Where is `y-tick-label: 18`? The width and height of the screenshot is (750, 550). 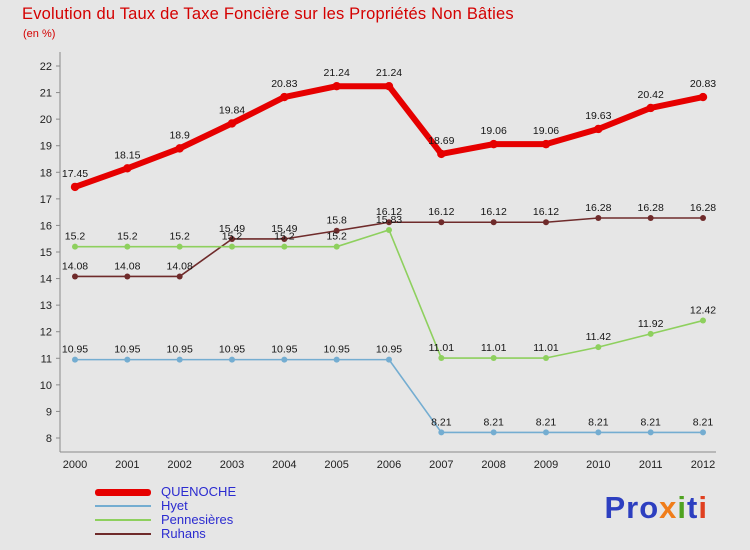 y-tick-label: 18 is located at coordinates (46, 173).